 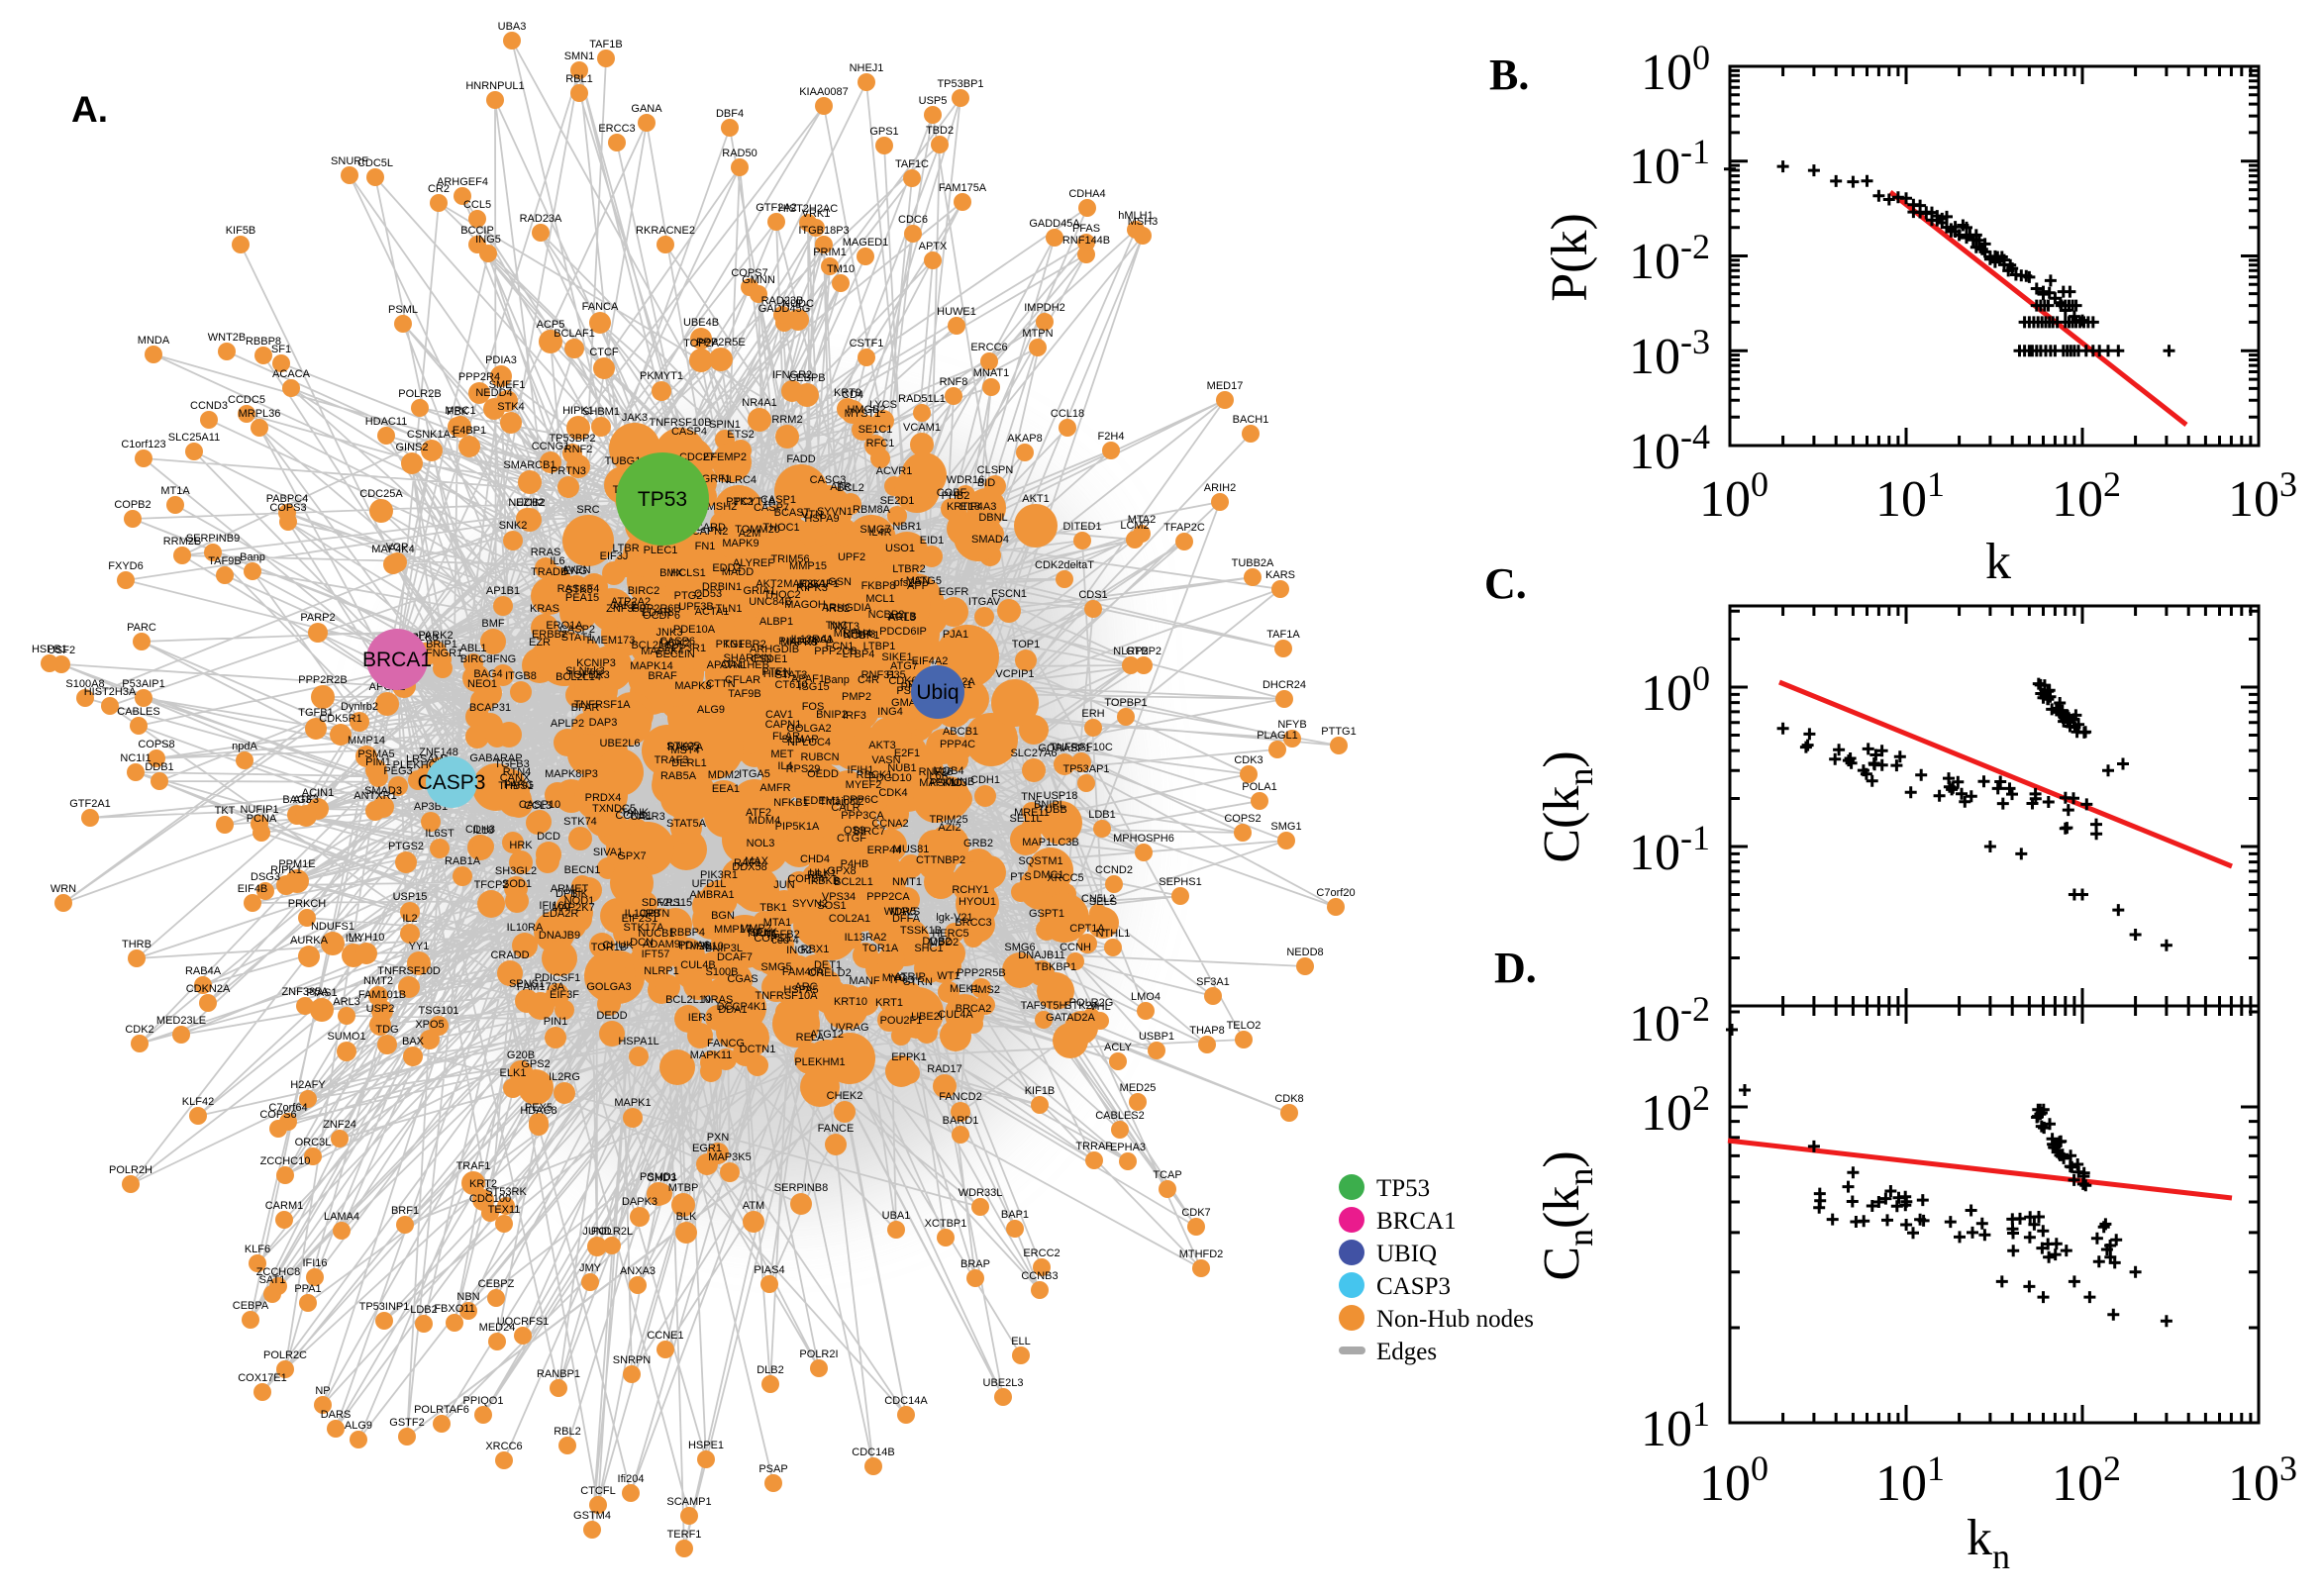 What do you see at coordinates (985, 780) in the screenshot?
I see `svg-text: CDH1` at bounding box center [985, 780].